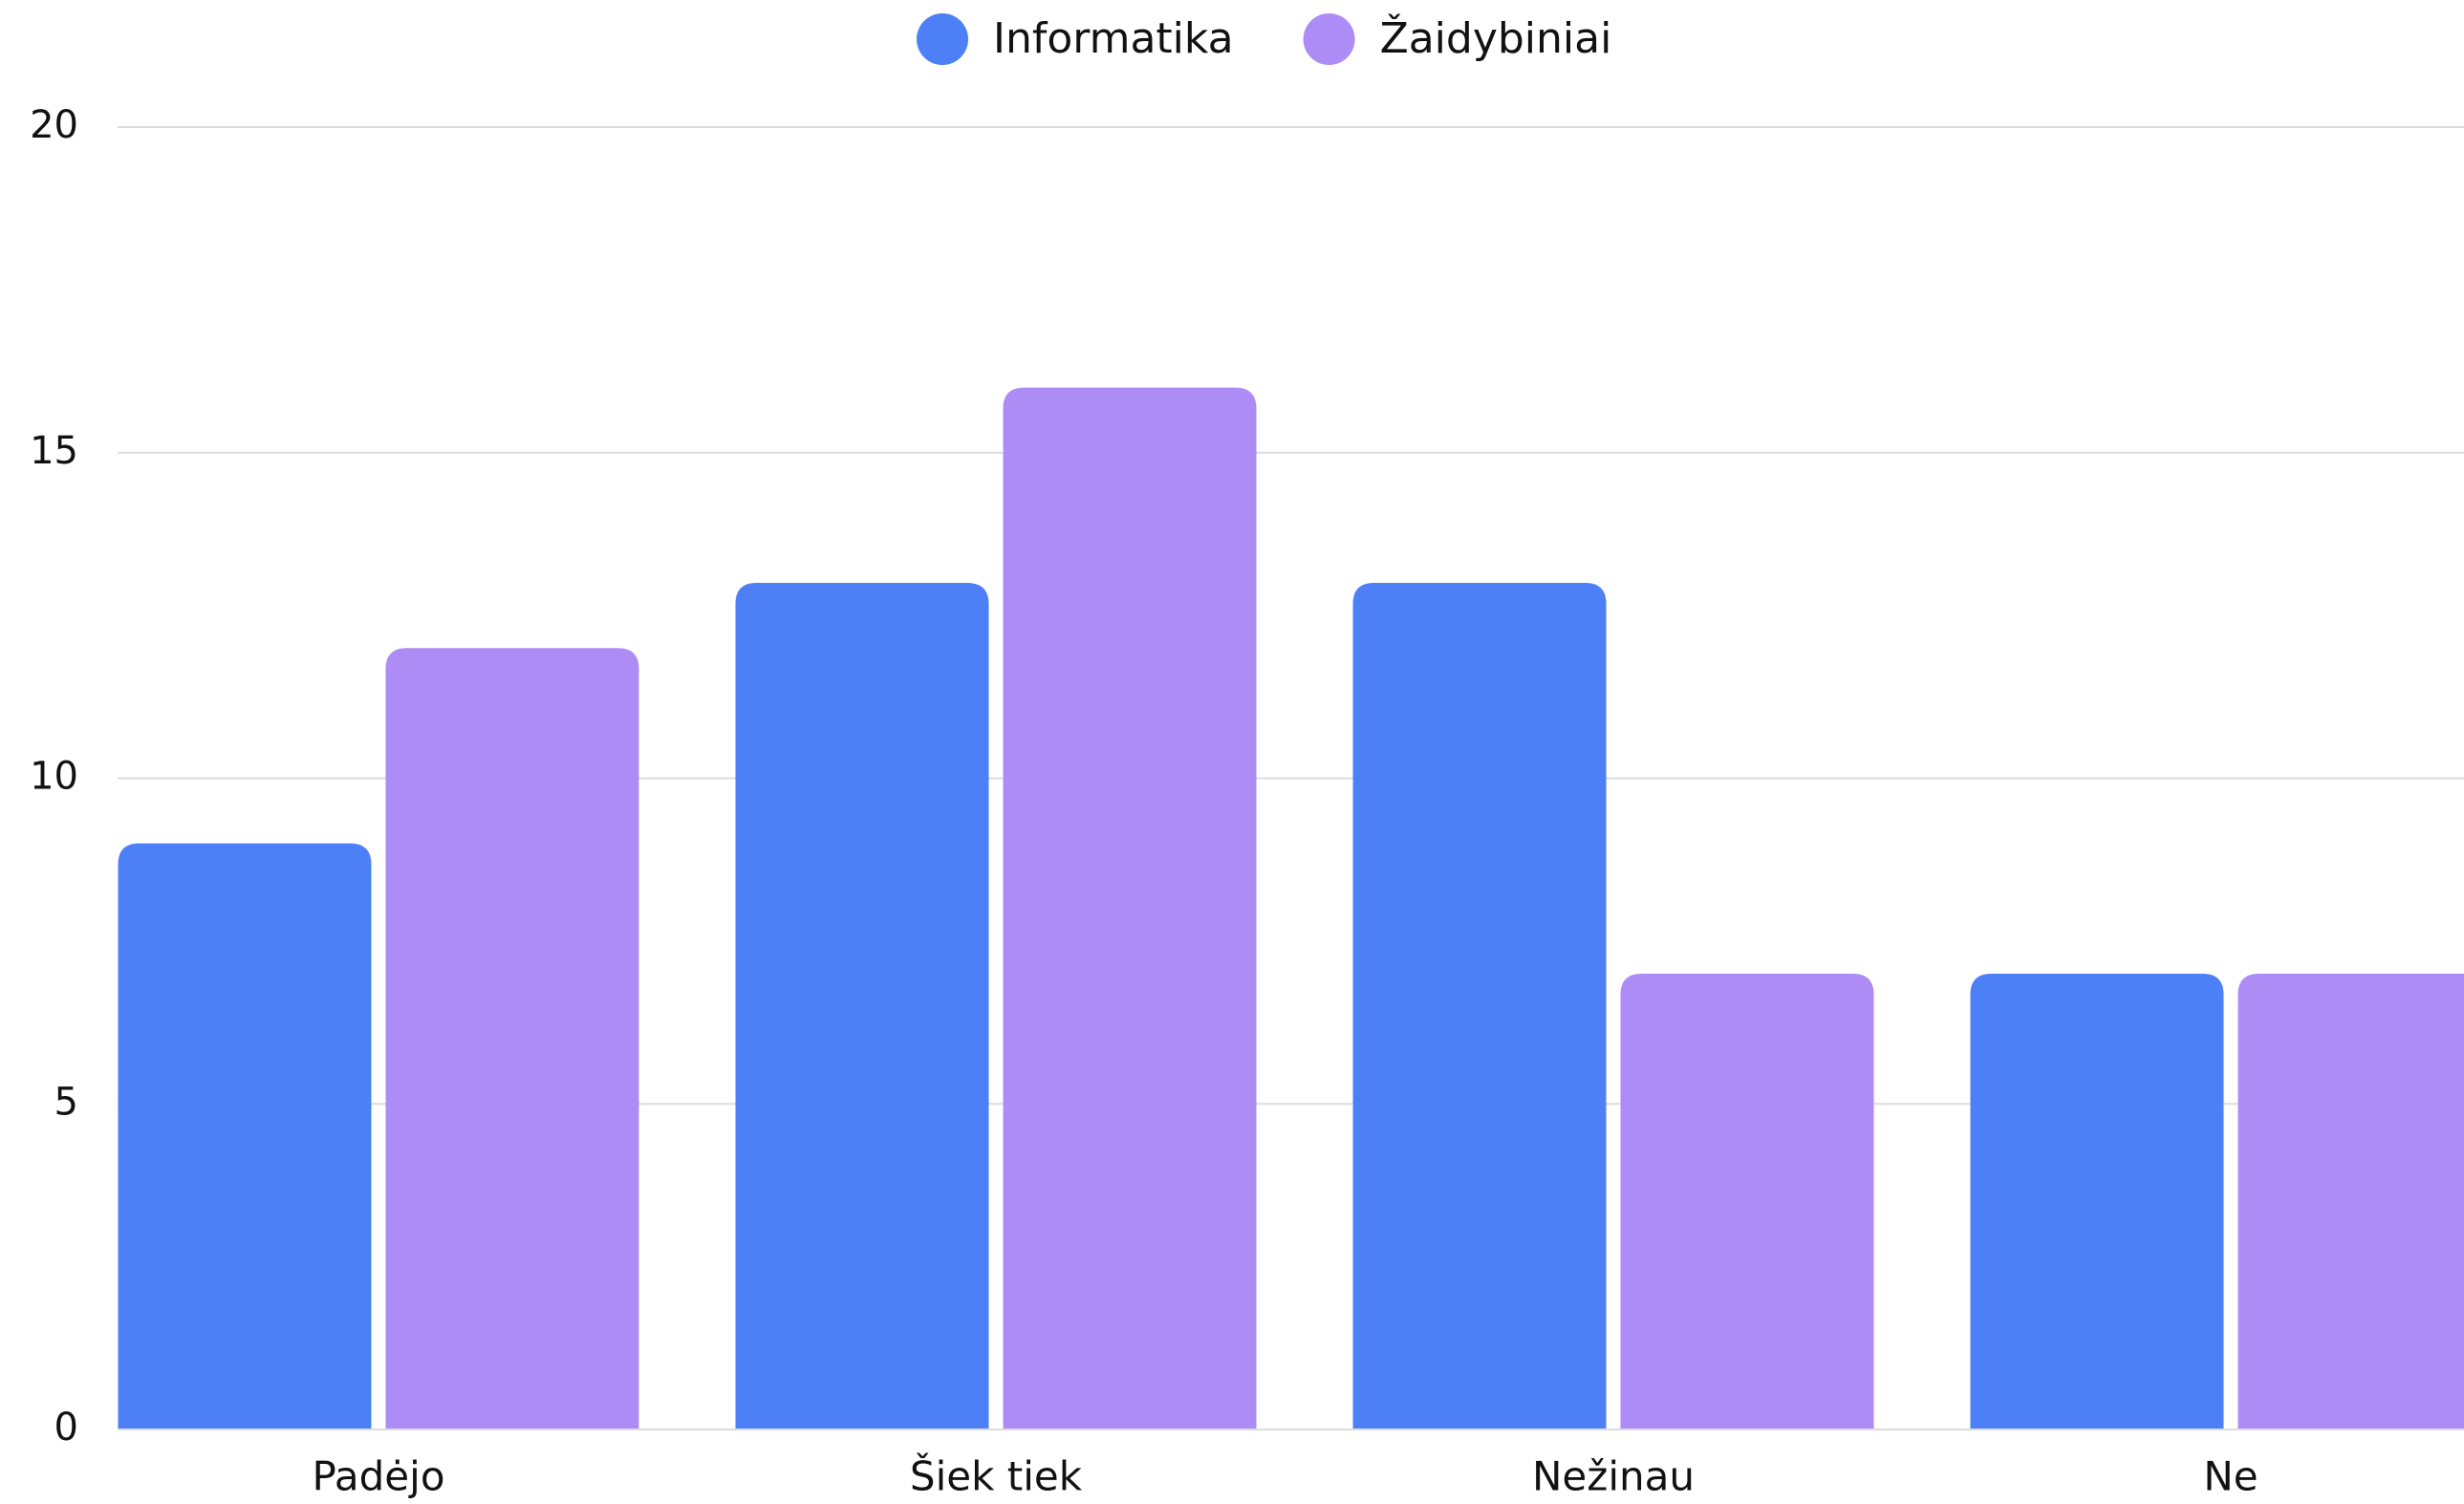  Describe the element at coordinates (1496, 37) in the screenshot. I see `legend-label: Žaidybiniai` at that location.